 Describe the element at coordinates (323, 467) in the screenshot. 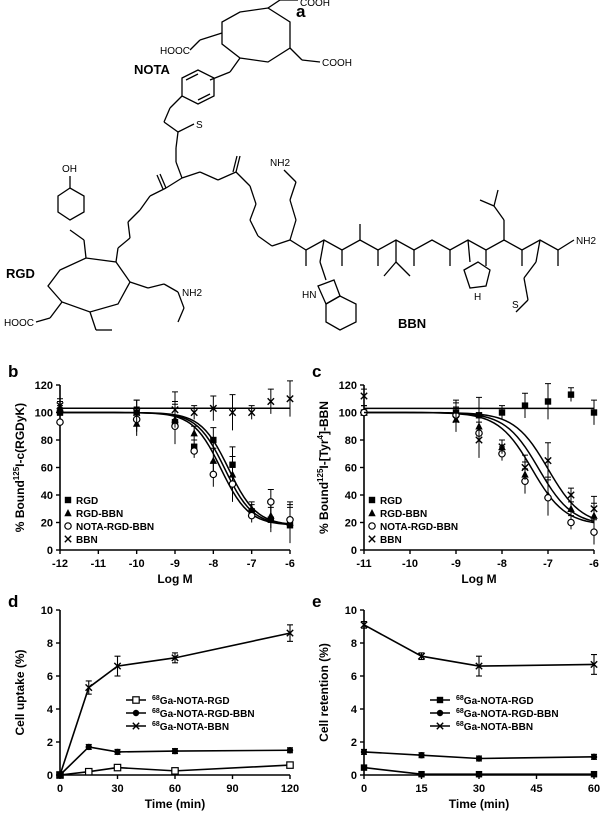

I see `y-axis-label: % Bound125I-[Tyr4]-BBN` at that location.